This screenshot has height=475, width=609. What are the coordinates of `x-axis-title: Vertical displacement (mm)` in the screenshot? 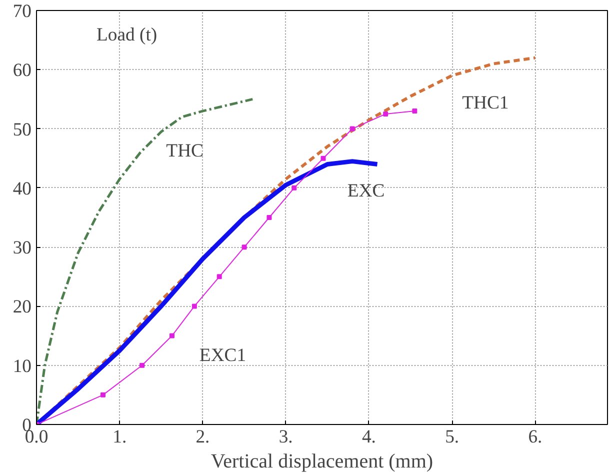 It's located at (322, 461).